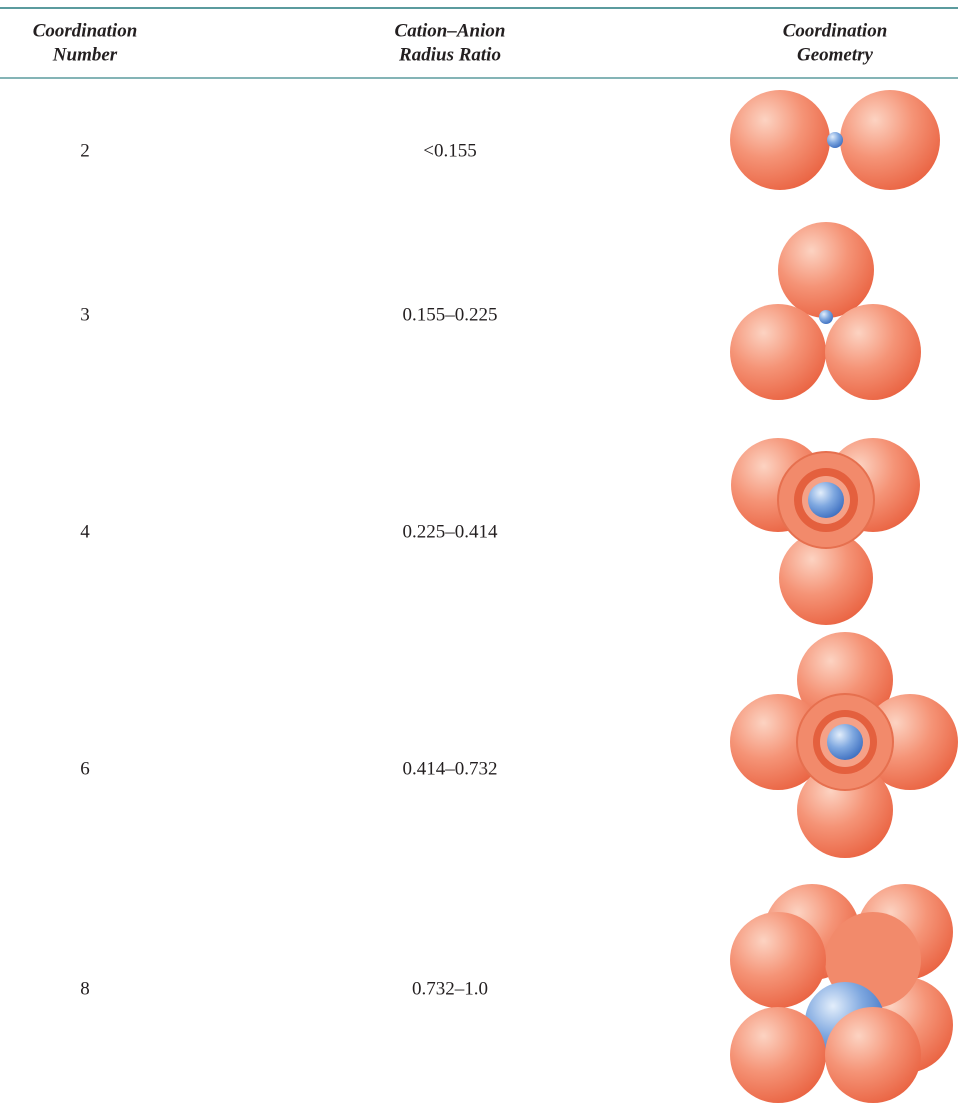 The height and width of the screenshot is (1106, 958). Describe the element at coordinates (451, 531) in the screenshot. I see `radius-ratio: 0.225–0.414` at that location.